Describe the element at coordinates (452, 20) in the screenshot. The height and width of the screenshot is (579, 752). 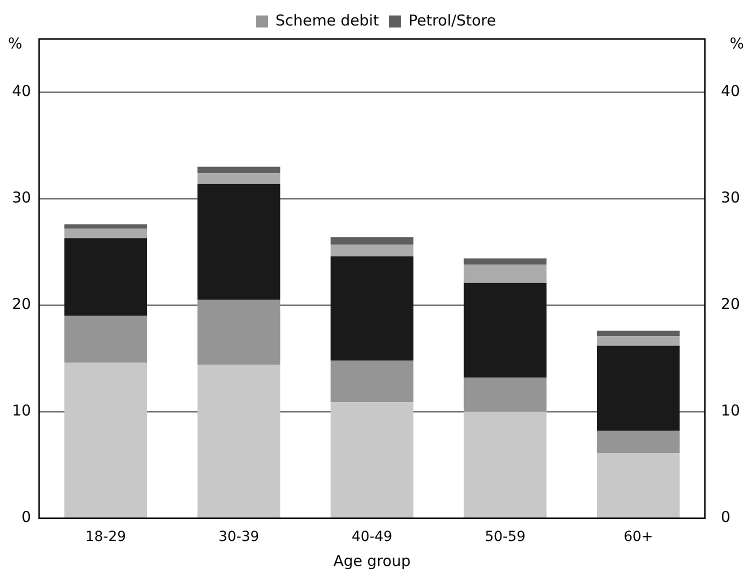
I see `legend-label: Petrol/Store` at that location.